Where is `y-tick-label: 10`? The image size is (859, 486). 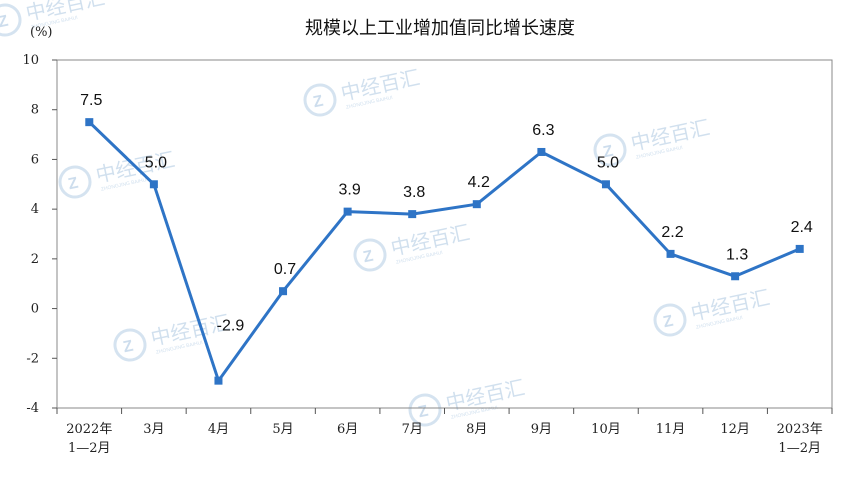
y-tick-label: 10 is located at coordinates (30, 60).